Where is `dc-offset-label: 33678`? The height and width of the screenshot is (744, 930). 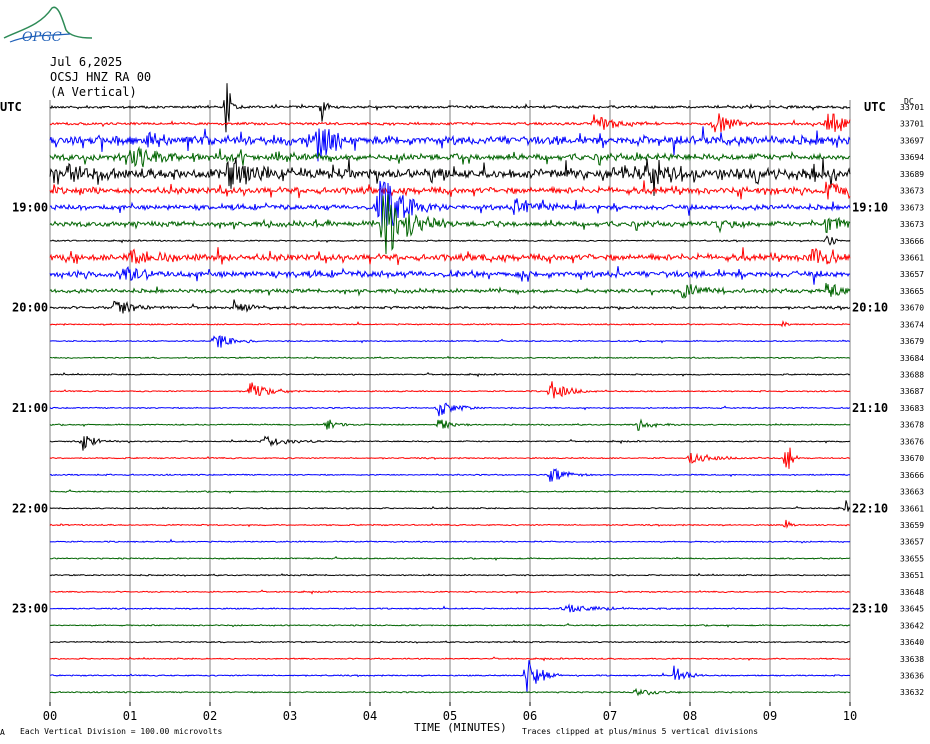 dc-offset-label: 33678 is located at coordinates (912, 425).